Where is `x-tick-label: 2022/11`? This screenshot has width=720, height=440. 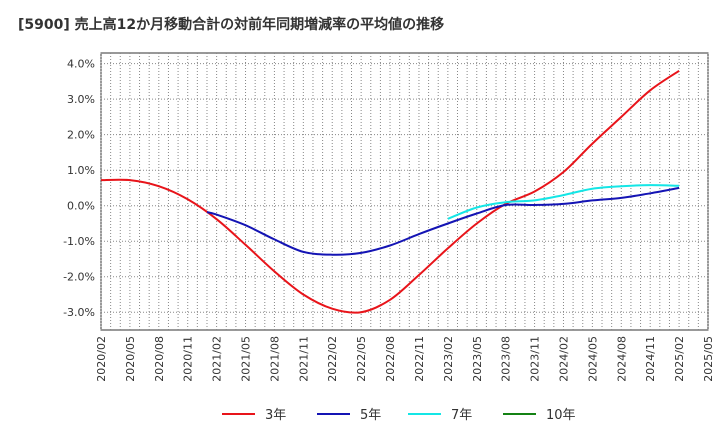
x-tick-label: 2022/11 is located at coordinates (419, 359).